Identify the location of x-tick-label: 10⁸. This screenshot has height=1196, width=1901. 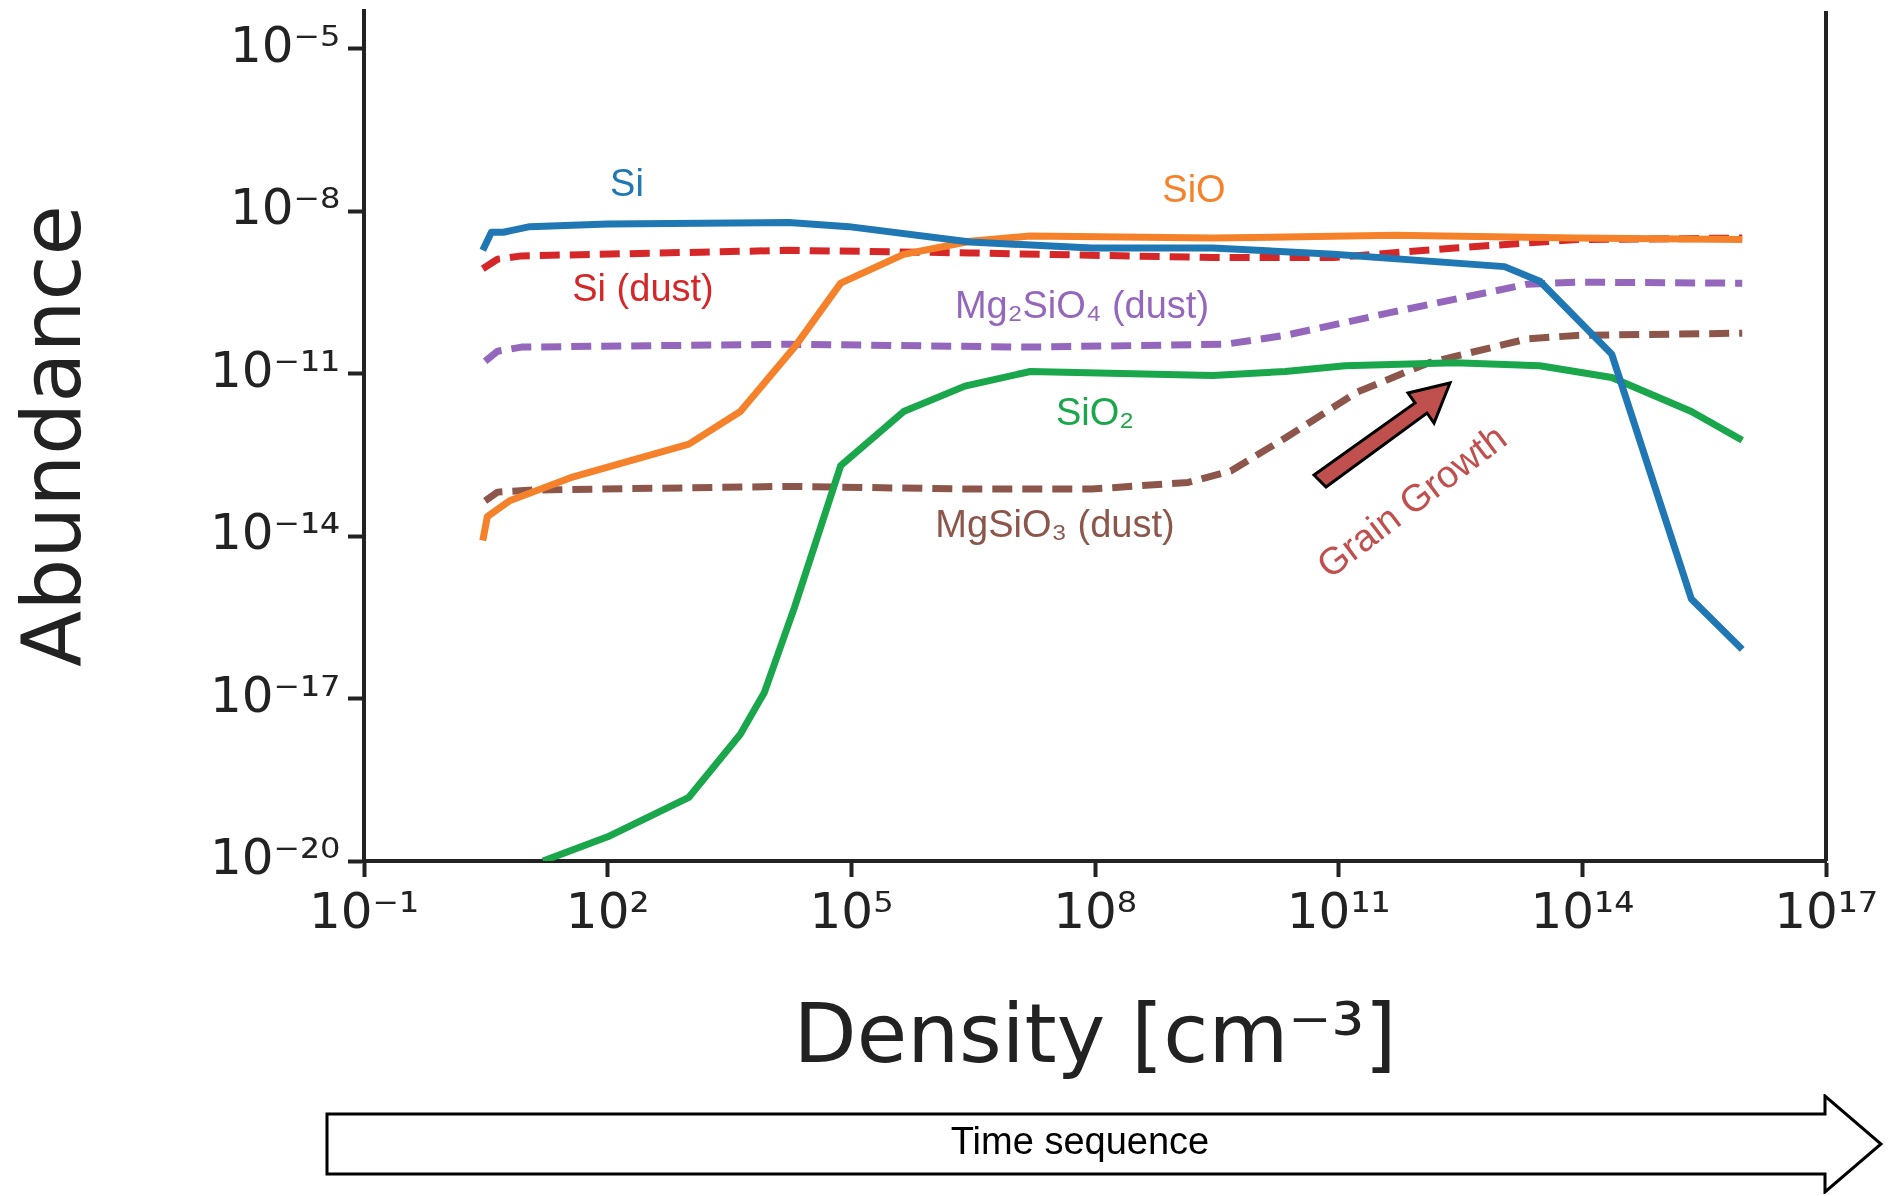
(1095, 910).